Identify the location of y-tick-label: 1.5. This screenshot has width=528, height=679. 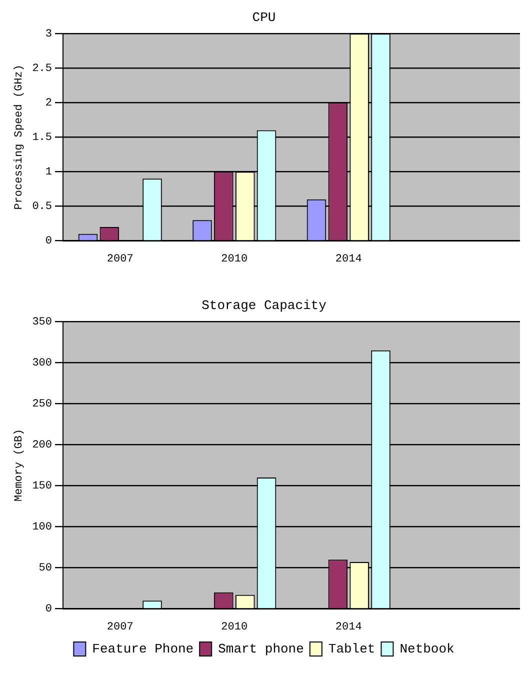
(42, 138).